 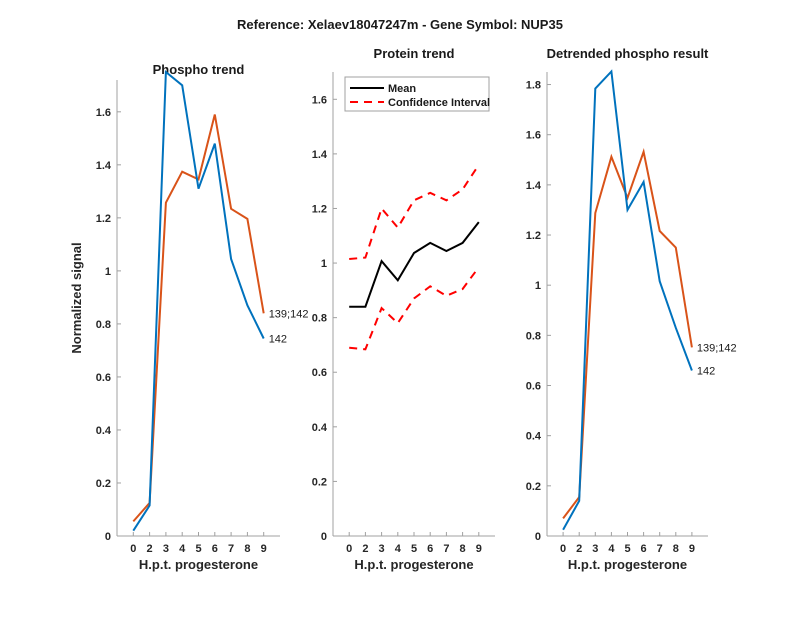 What do you see at coordinates (414, 53) in the screenshot?
I see `panel-title: Protein trend` at bounding box center [414, 53].